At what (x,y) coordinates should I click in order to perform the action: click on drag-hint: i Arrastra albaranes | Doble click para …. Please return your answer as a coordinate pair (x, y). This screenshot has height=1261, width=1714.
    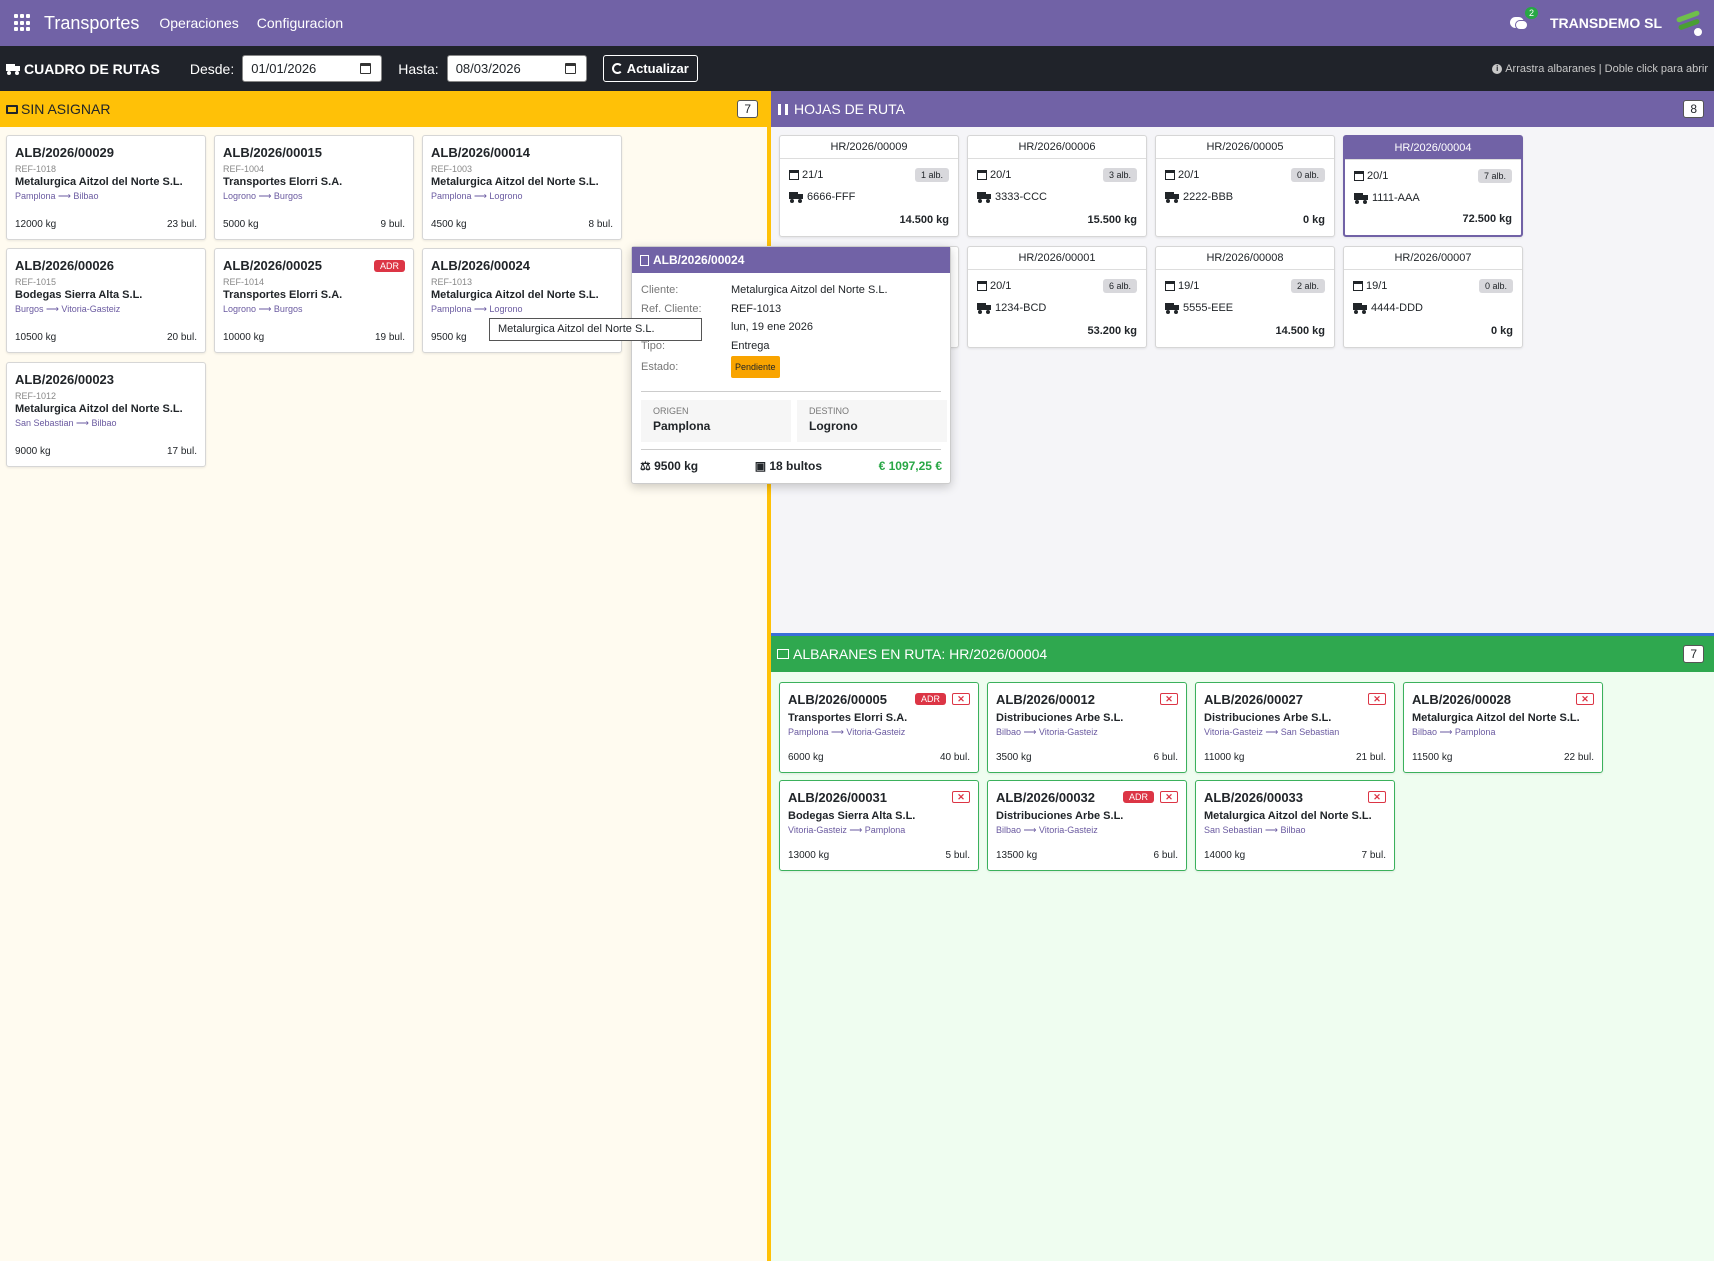
    Looking at the image, I should click on (1600, 69).